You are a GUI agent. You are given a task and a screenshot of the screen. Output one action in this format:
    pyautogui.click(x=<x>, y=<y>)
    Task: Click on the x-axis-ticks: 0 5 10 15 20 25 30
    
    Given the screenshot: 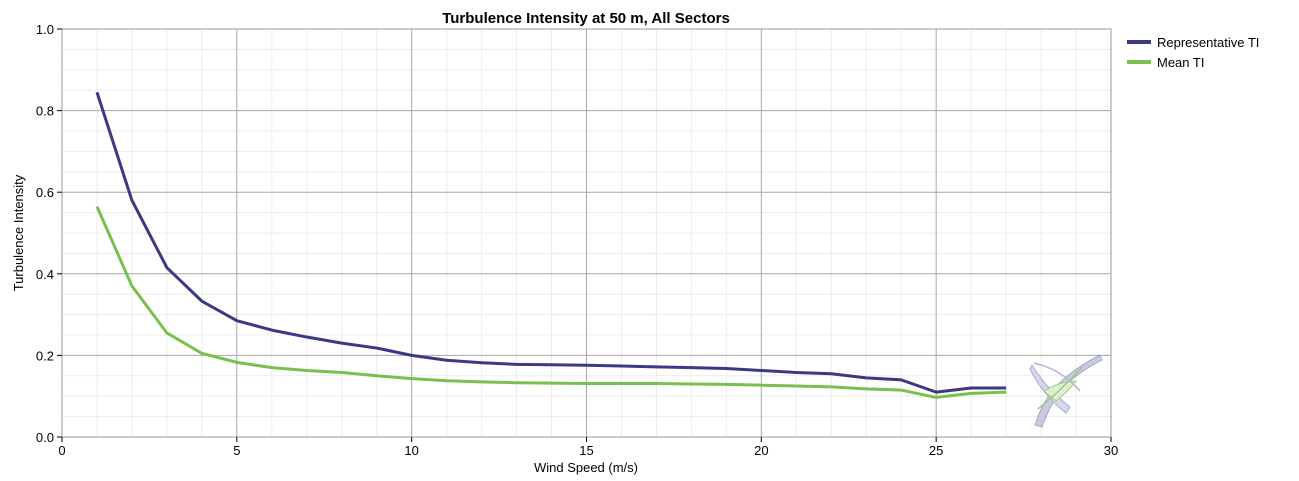 What is the action you would take?
    pyautogui.click(x=588, y=447)
    